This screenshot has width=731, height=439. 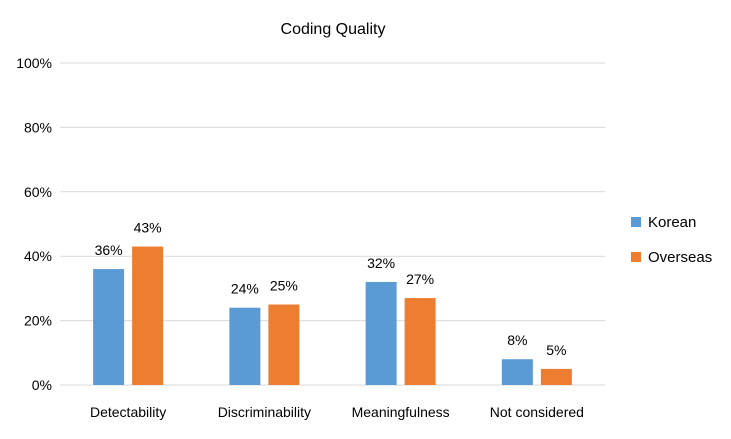 What do you see at coordinates (245, 289) in the screenshot?
I see `data-label-korean-2: 24%` at bounding box center [245, 289].